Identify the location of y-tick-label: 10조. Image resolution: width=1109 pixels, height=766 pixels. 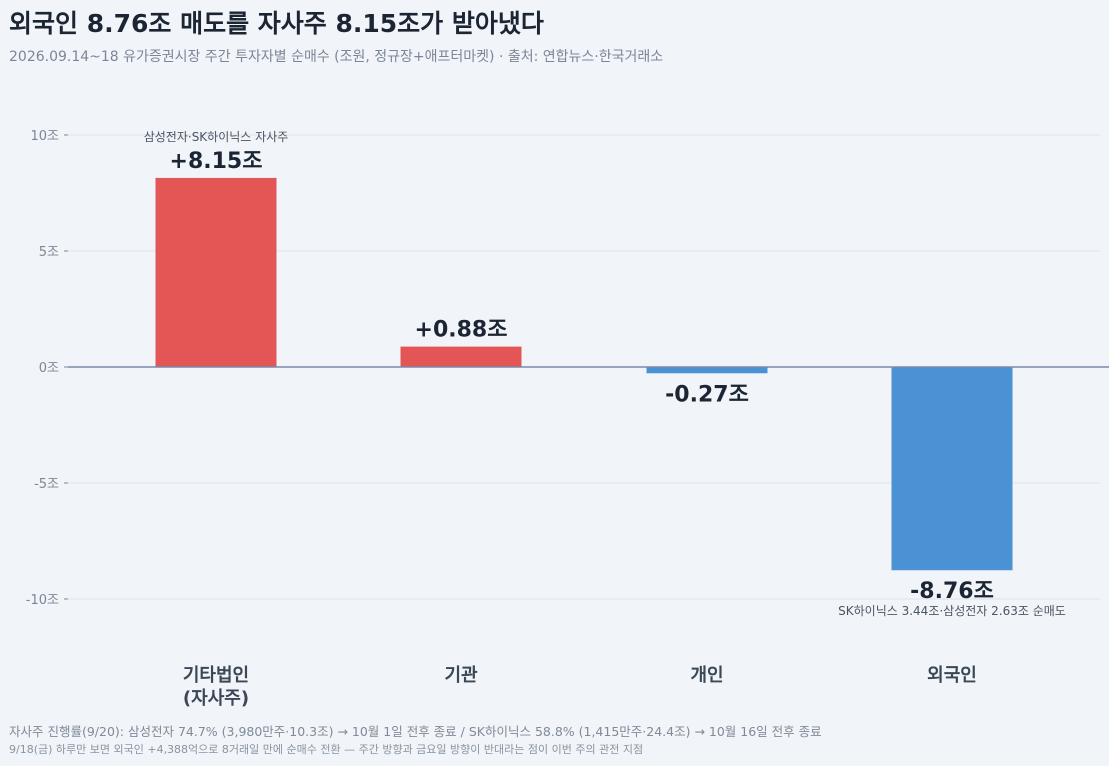
(44, 136).